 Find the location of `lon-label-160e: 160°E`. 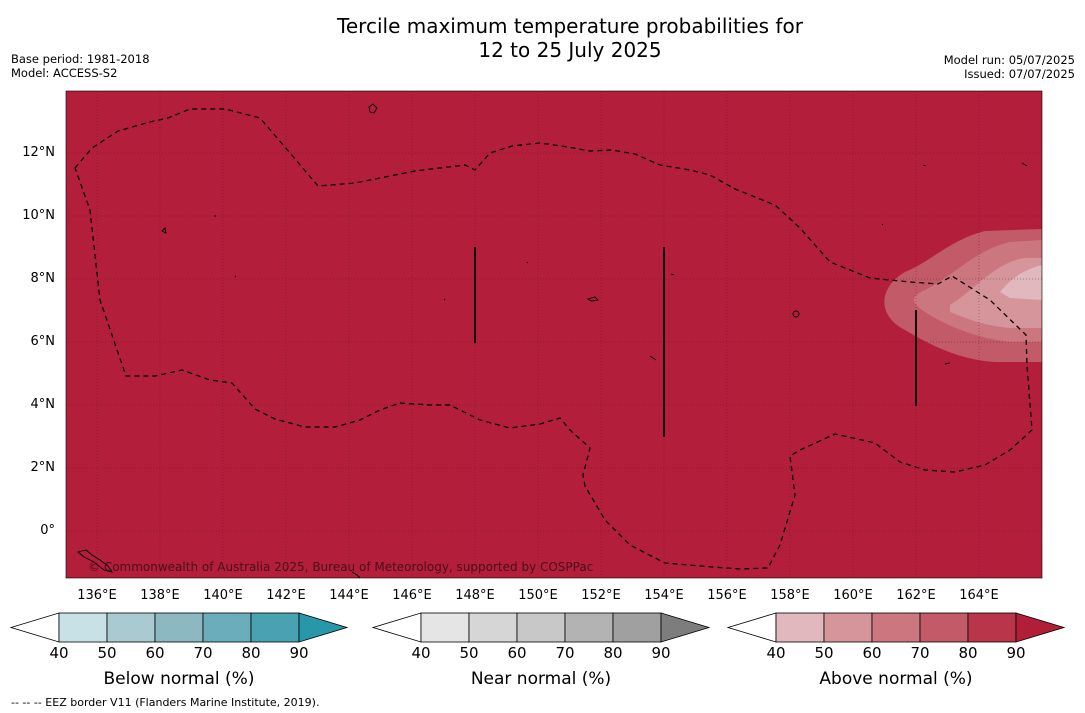

lon-label-160e: 160°E is located at coordinates (853, 595).